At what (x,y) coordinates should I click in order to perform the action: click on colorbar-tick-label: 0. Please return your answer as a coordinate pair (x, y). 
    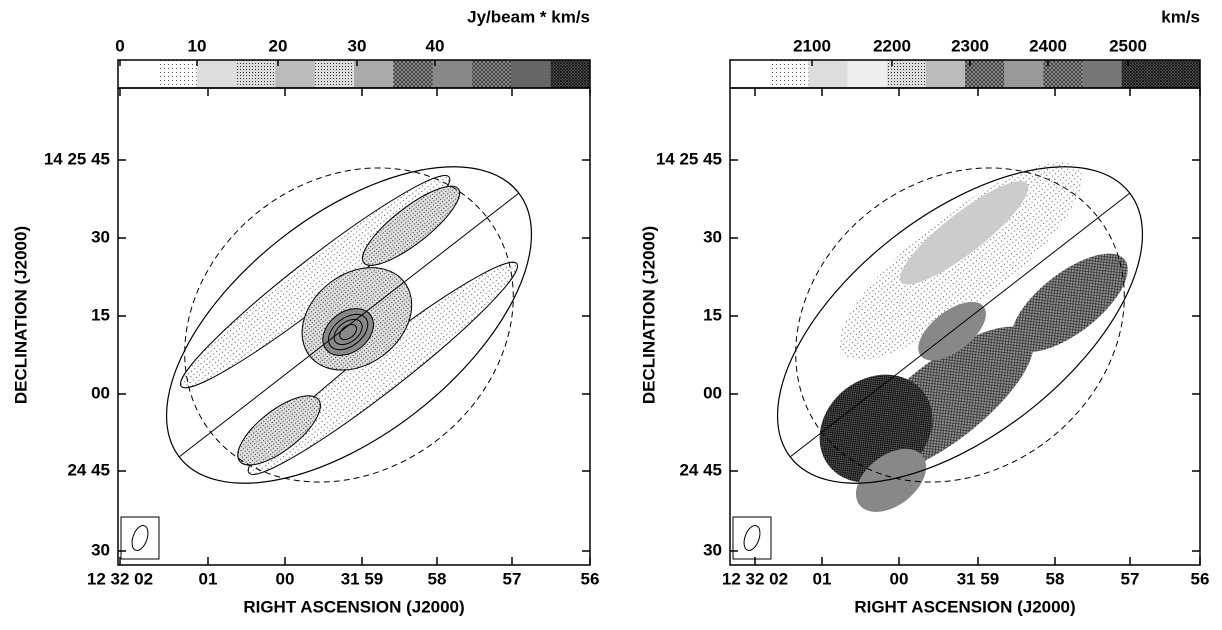
    Looking at the image, I should click on (119, 45).